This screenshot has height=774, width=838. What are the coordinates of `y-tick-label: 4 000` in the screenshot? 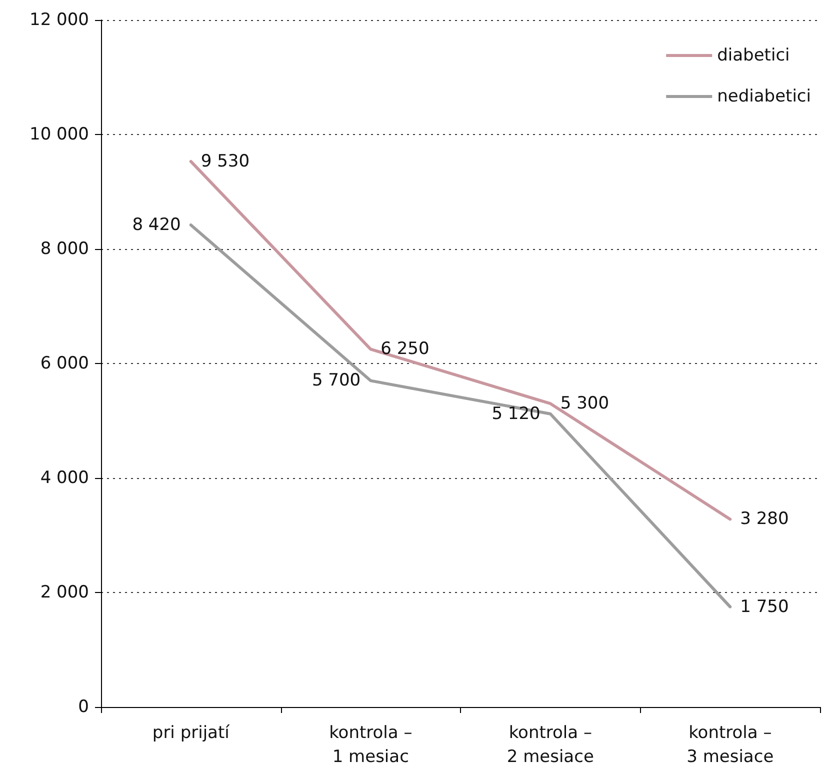 It's located at (64, 478).